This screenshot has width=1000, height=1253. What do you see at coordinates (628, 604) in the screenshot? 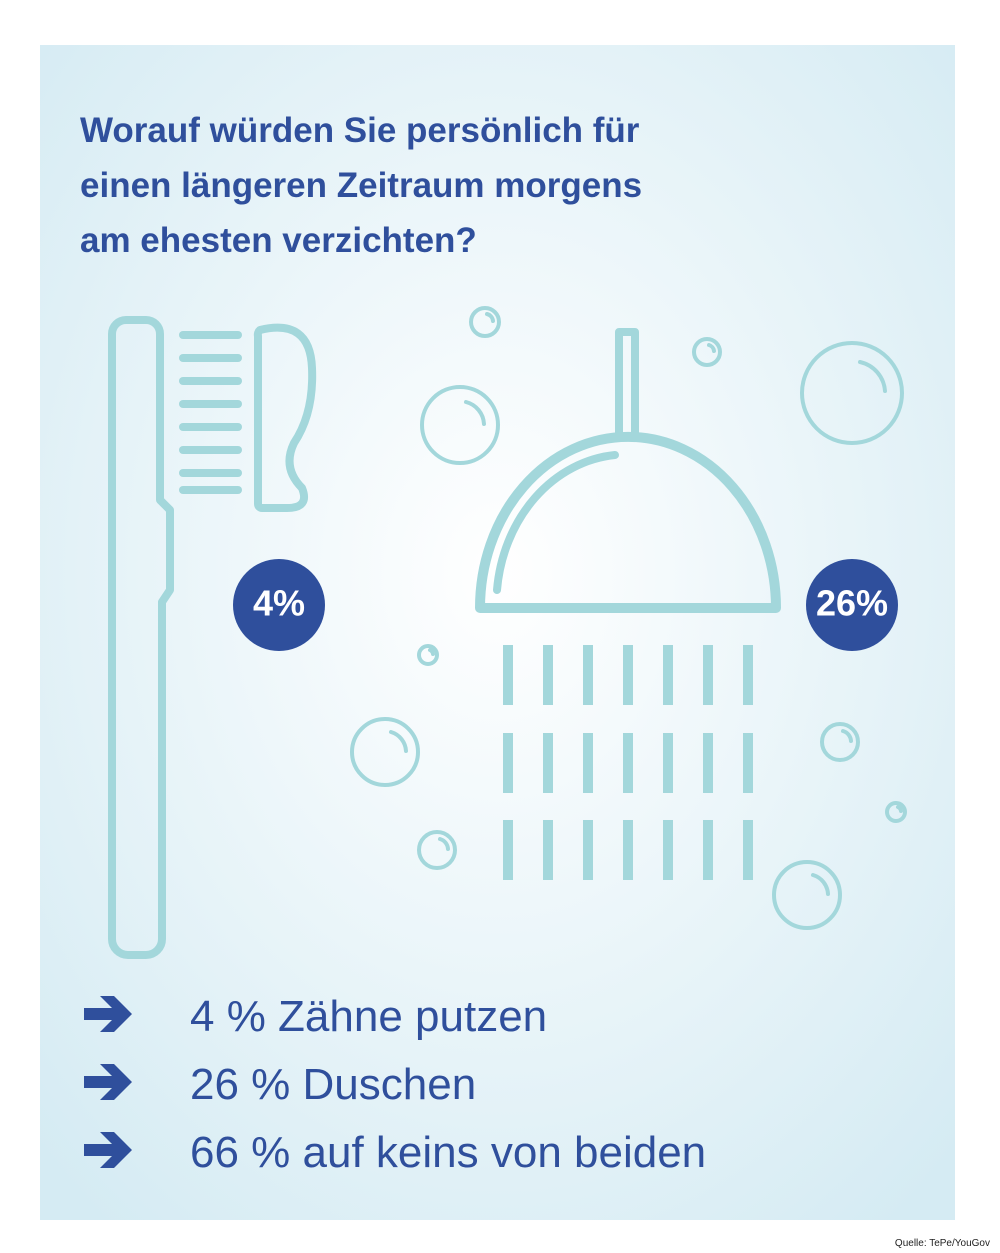
I see `shower-icon` at bounding box center [628, 604].